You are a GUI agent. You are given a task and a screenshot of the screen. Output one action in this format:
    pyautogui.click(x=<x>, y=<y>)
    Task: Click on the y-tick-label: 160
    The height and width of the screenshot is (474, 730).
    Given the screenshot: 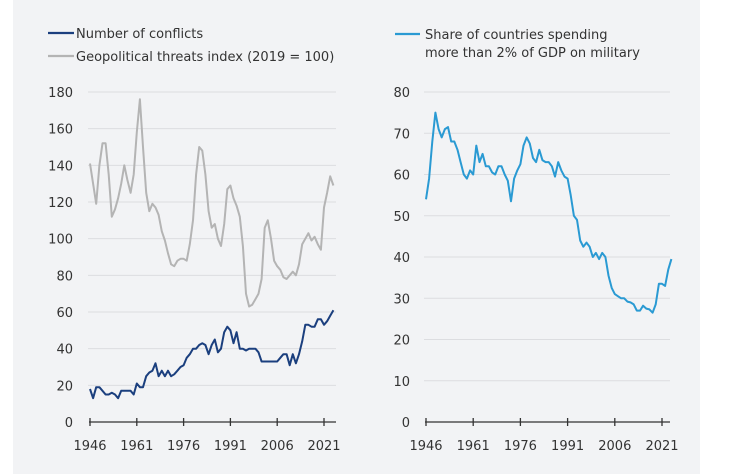 What is the action you would take?
    pyautogui.click(x=60, y=130)
    